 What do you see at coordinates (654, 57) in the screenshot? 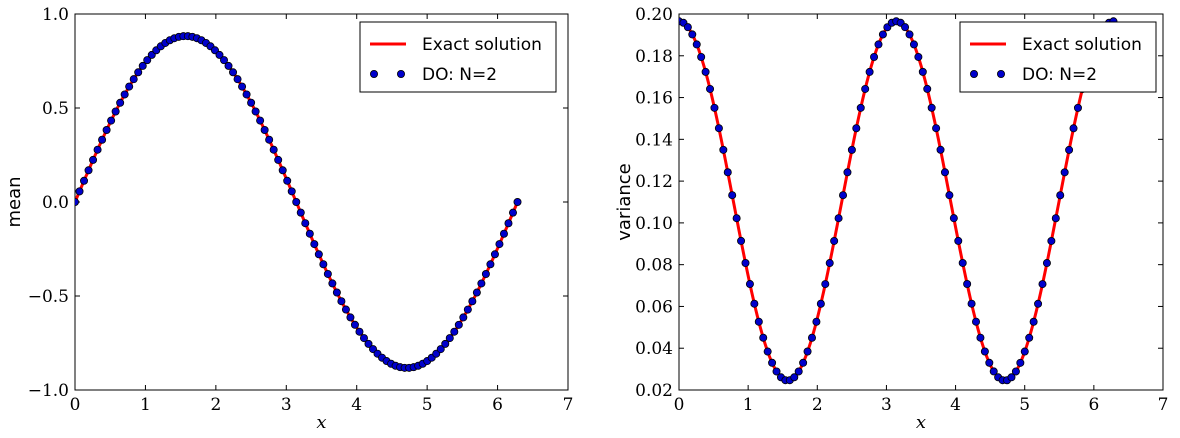
I see `y-tick-label: 0.18` at bounding box center [654, 57].